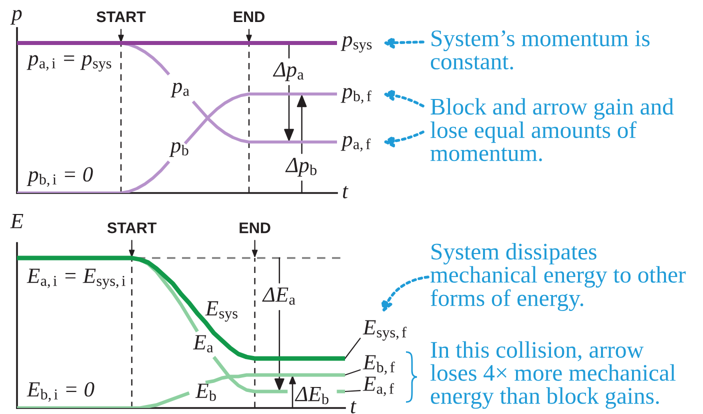  I want to click on series-label: E$_{a}$, so click(203, 343).